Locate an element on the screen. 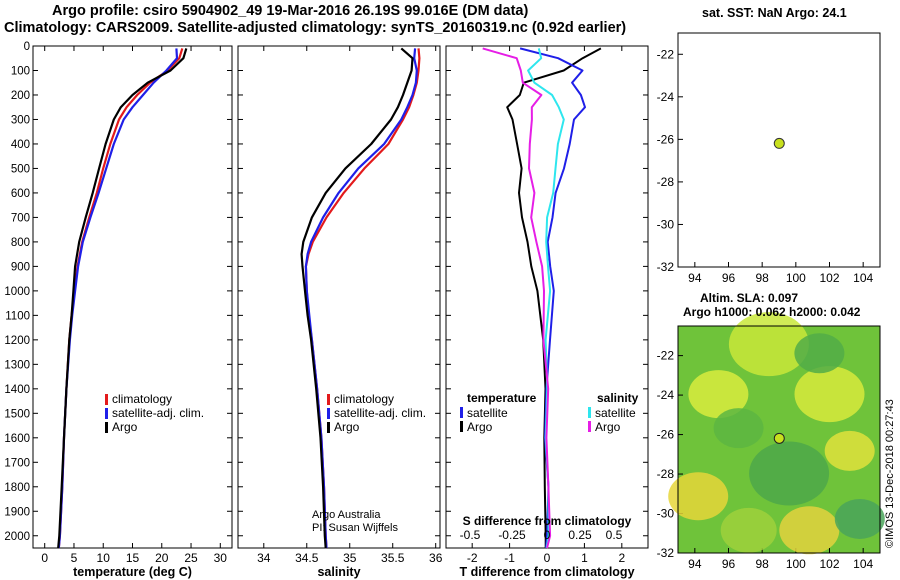 The height and width of the screenshot is (580, 900). x-tick-label: 36 is located at coordinates (436, 558).